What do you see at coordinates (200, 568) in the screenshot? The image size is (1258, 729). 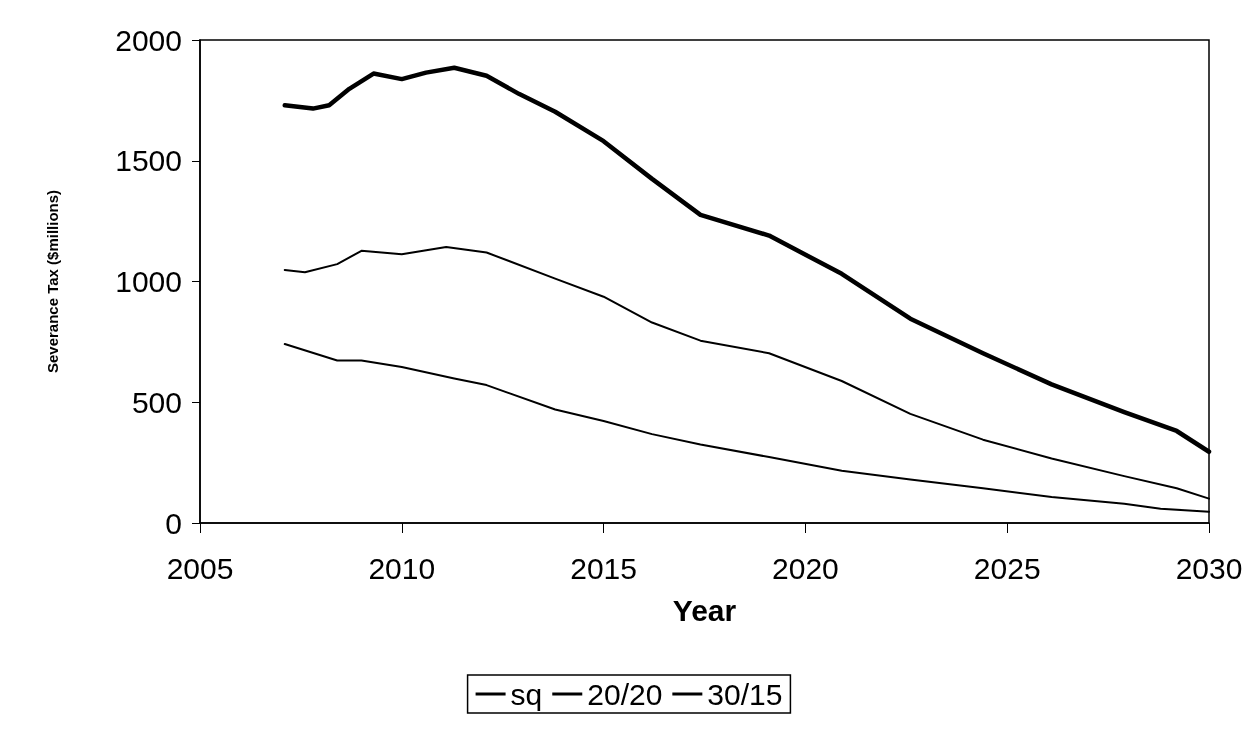 I see `x-tick-label: 2005` at bounding box center [200, 568].